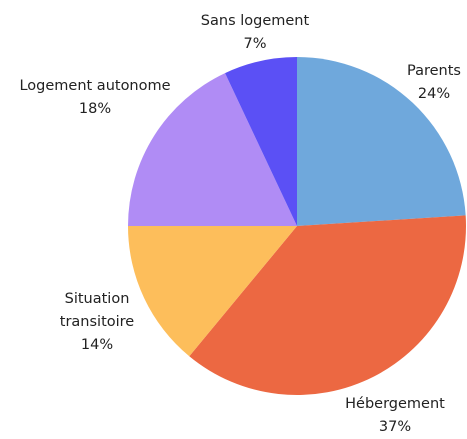 The image size is (467, 439). What do you see at coordinates (97, 310) in the screenshot?
I see `category-label: Situation transitoire` at bounding box center [97, 310].